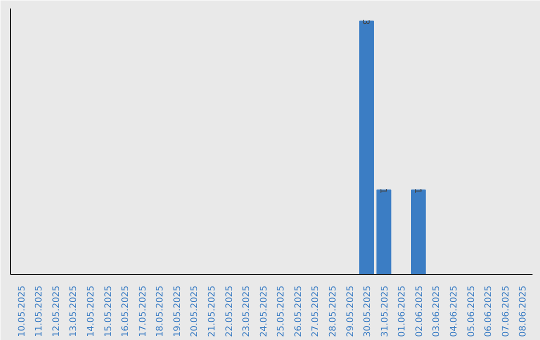  Describe the element at coordinates (437, 312) in the screenshot. I see `x-tick-label: 03.06.2025` at that location.